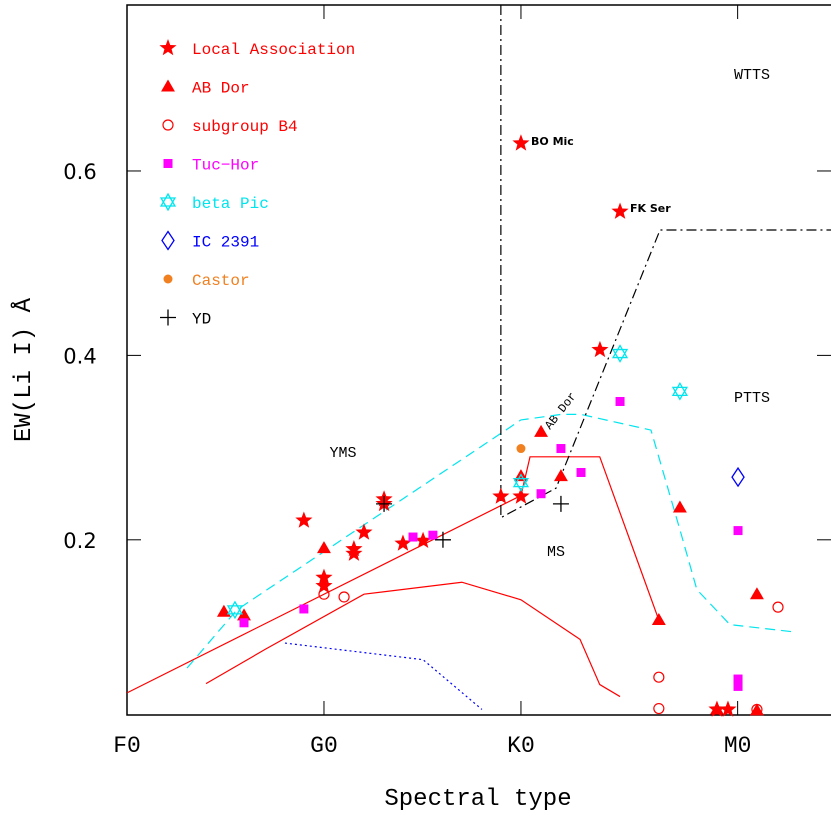  What do you see at coordinates (225, 243) in the screenshot?
I see `legend-label: IC 2391` at bounding box center [225, 243].